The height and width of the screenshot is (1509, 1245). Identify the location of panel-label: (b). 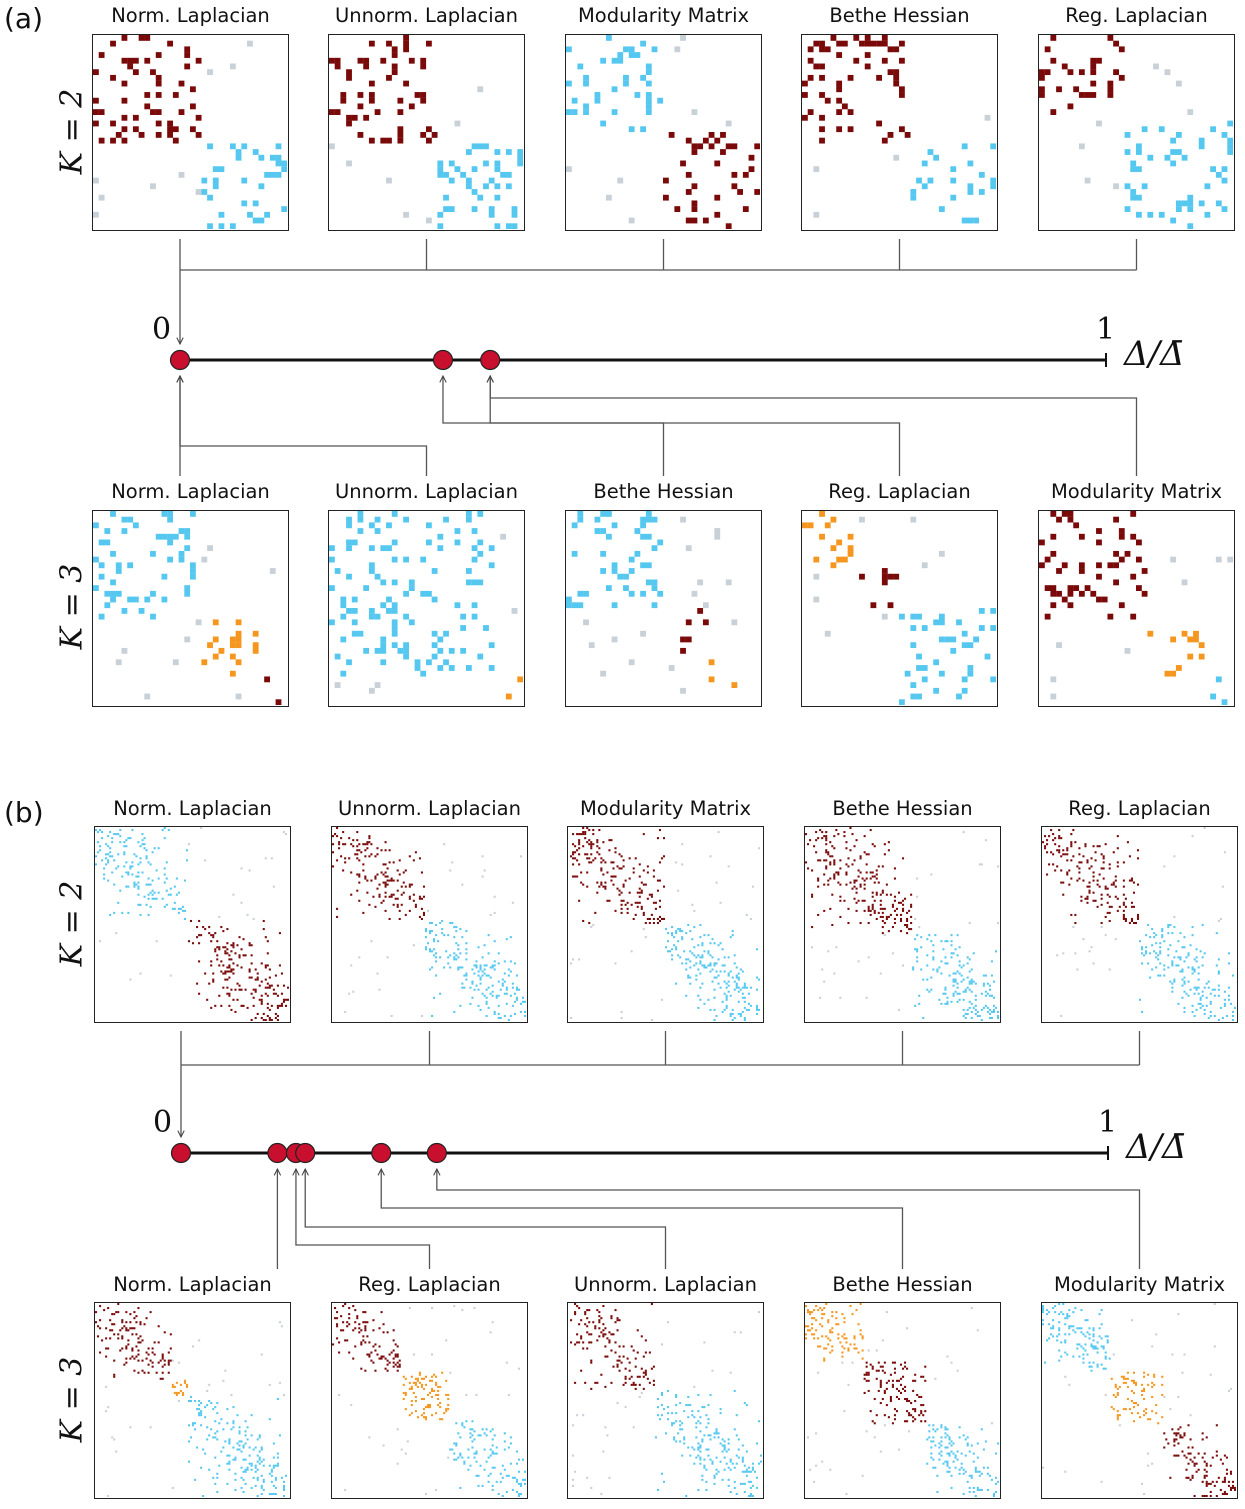
(24, 812).